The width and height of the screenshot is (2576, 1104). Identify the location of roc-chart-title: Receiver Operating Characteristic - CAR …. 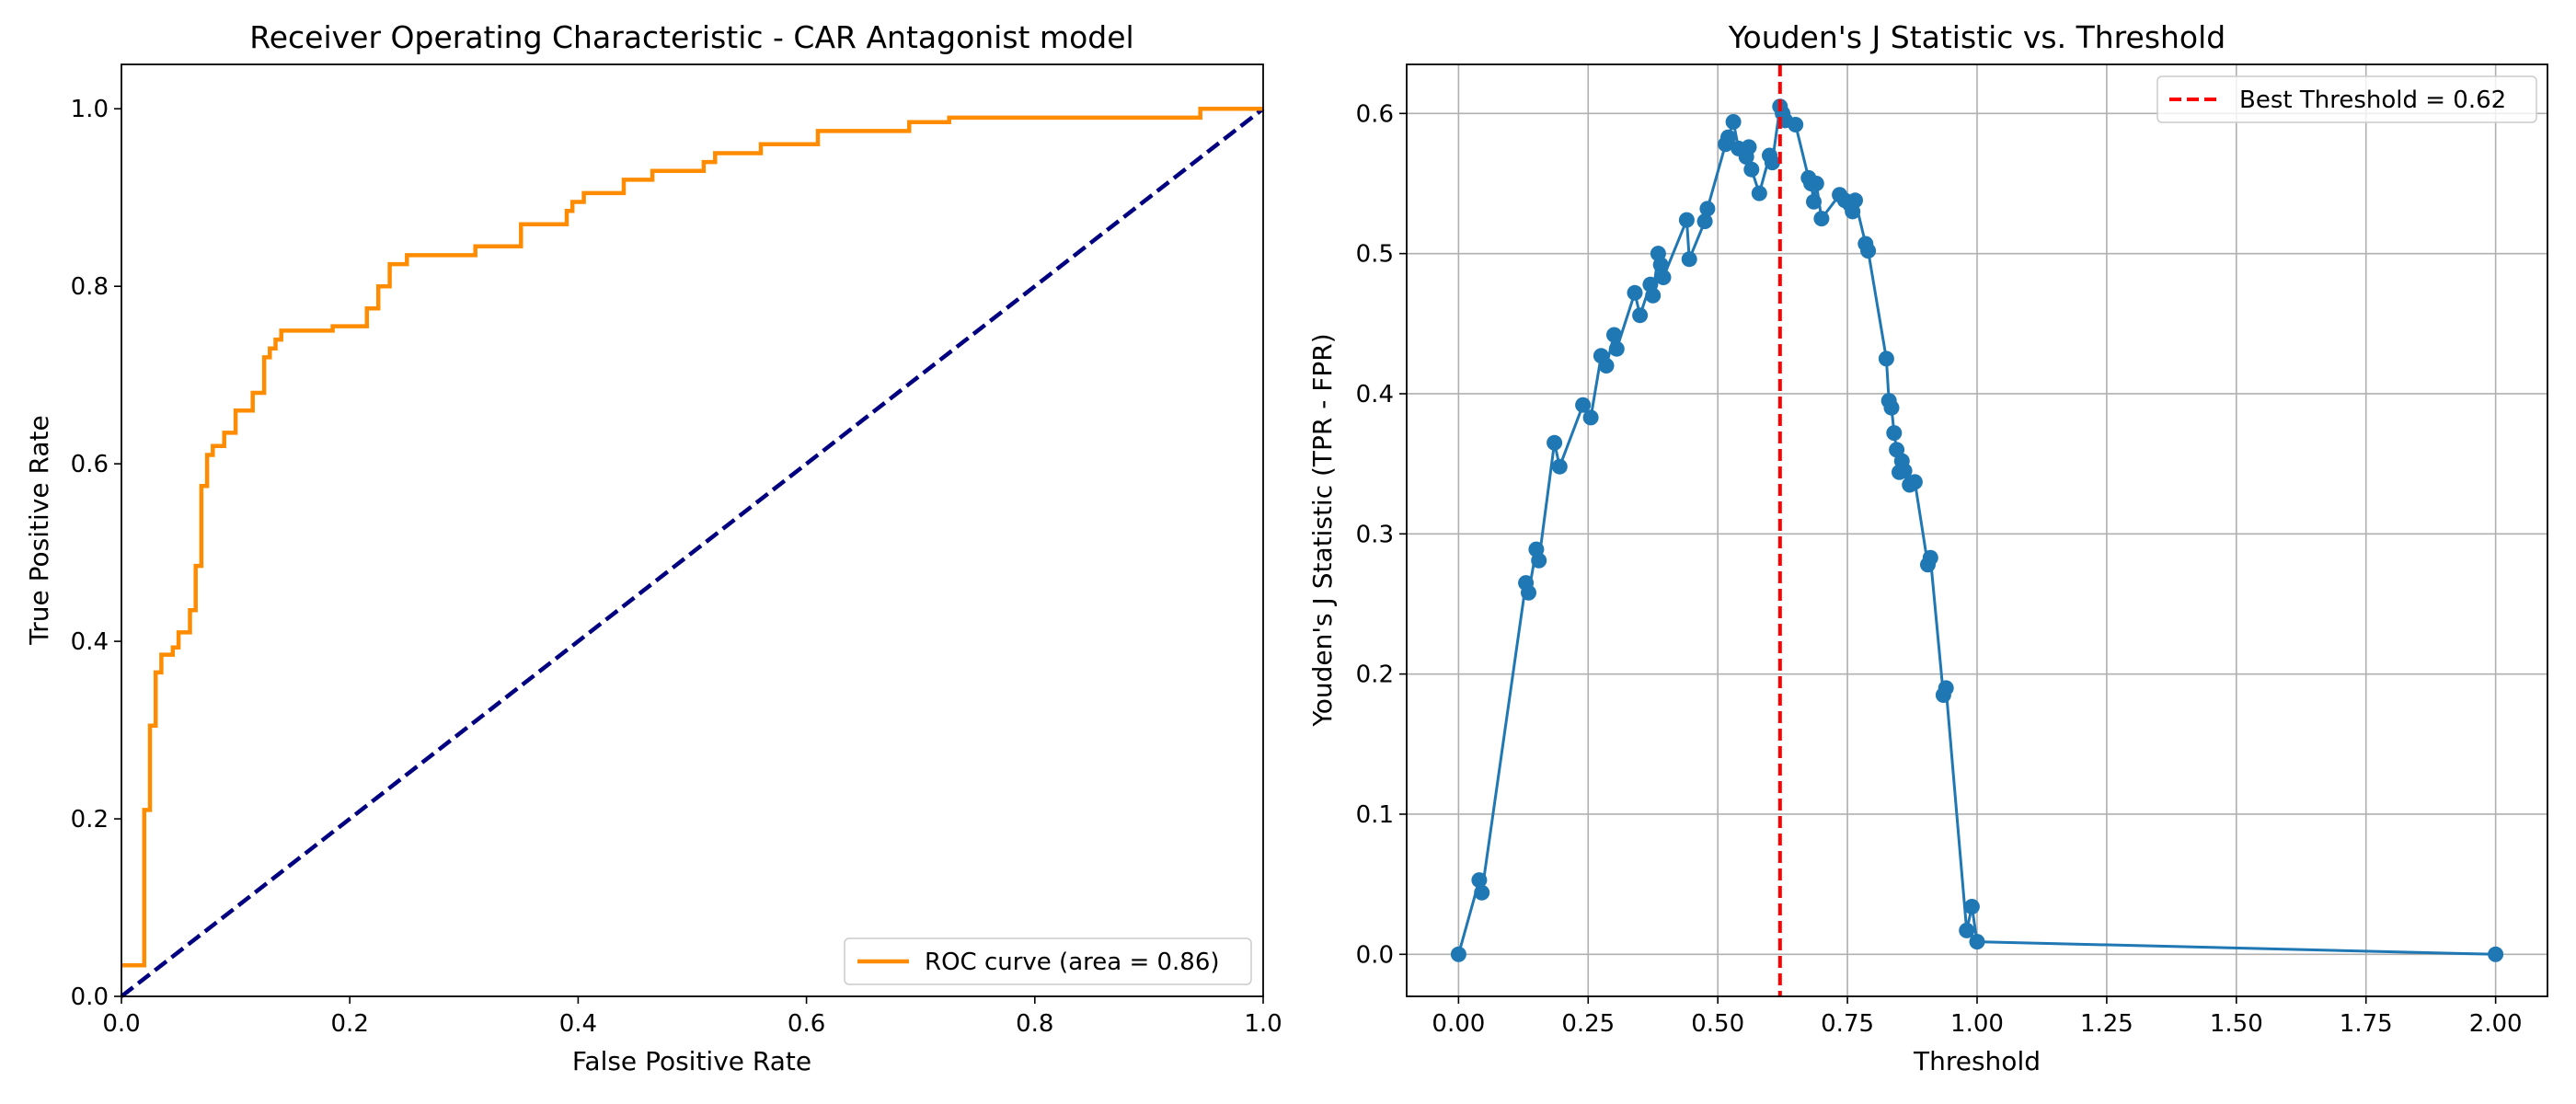
(691, 37).